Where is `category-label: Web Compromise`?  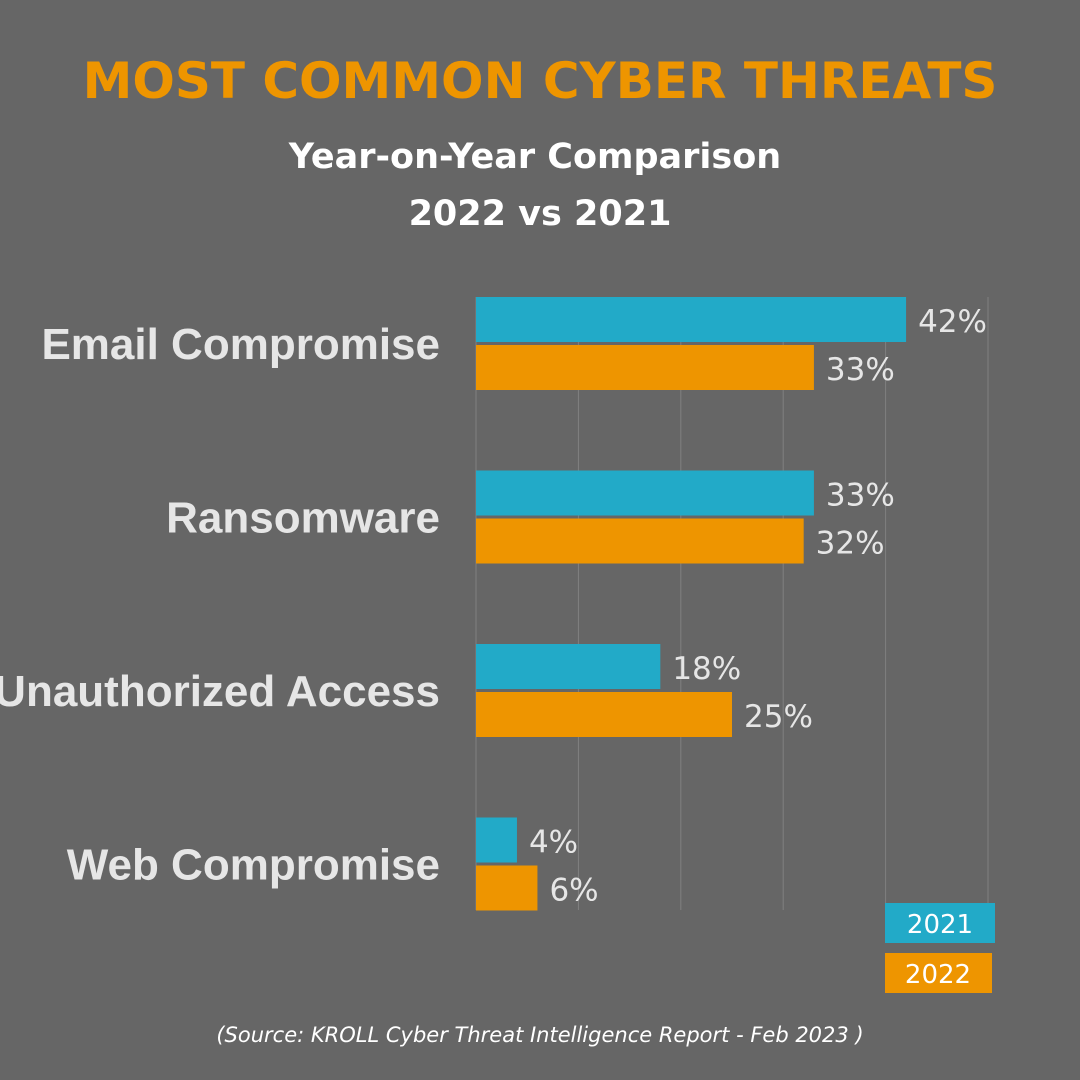
category-label: Web Compromise is located at coordinates (253, 865).